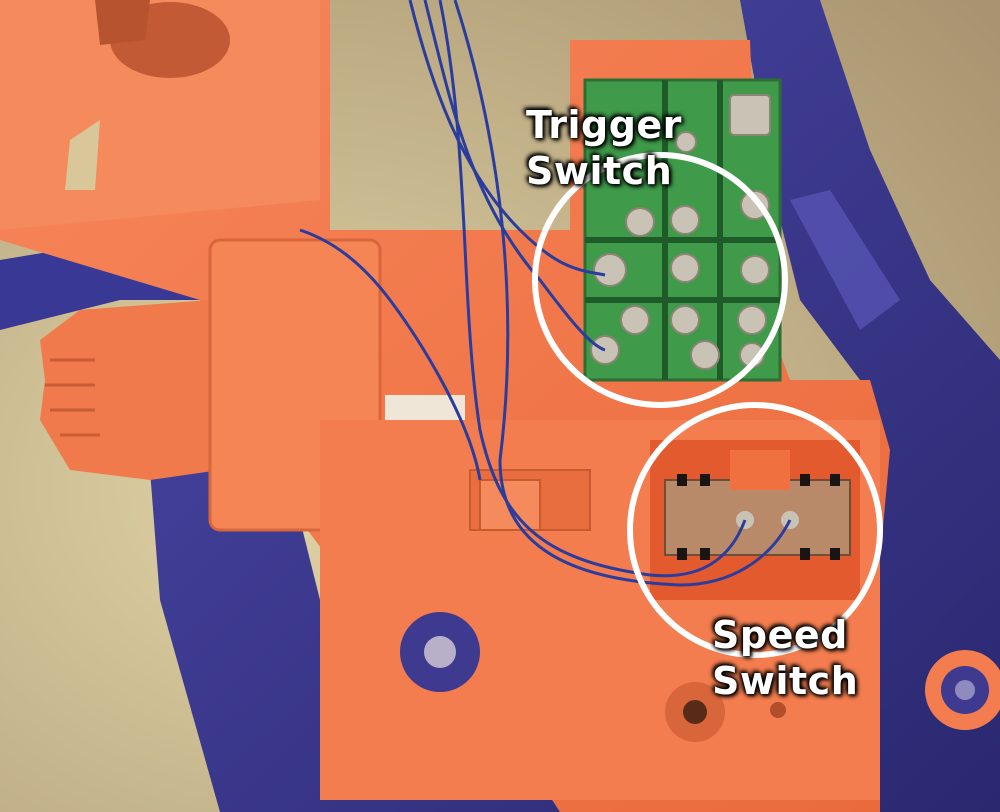  What do you see at coordinates (785, 681) in the screenshot?
I see `speed-switch-label-line2: Switch` at bounding box center [785, 681].